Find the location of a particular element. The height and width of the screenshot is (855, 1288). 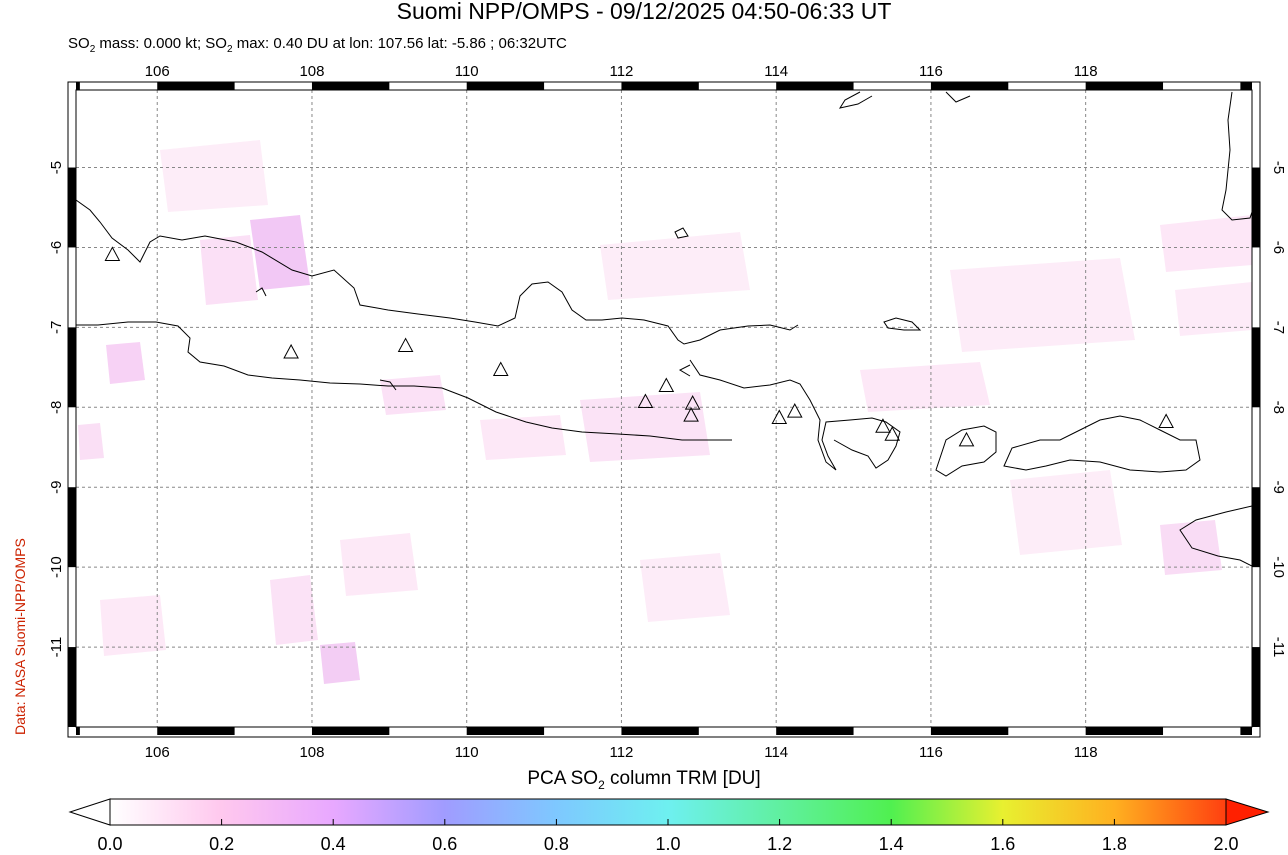

subtitle-text-a: SO is located at coordinates (79, 43).